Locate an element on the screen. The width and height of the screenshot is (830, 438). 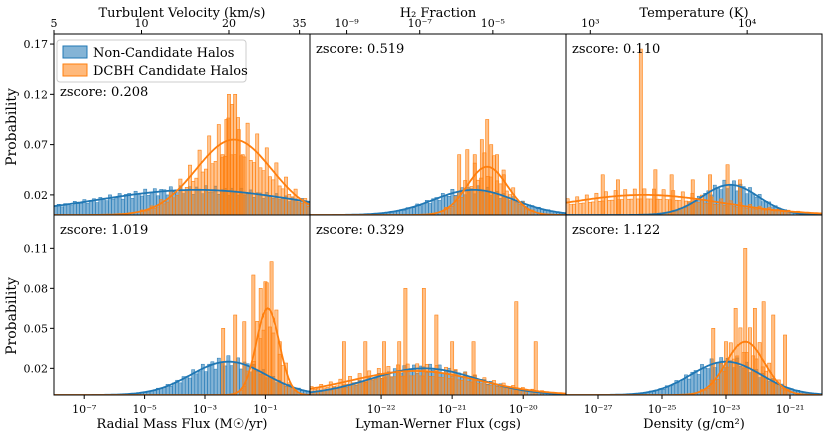
y-tick-label: 0.07 is located at coordinates (36, 145).